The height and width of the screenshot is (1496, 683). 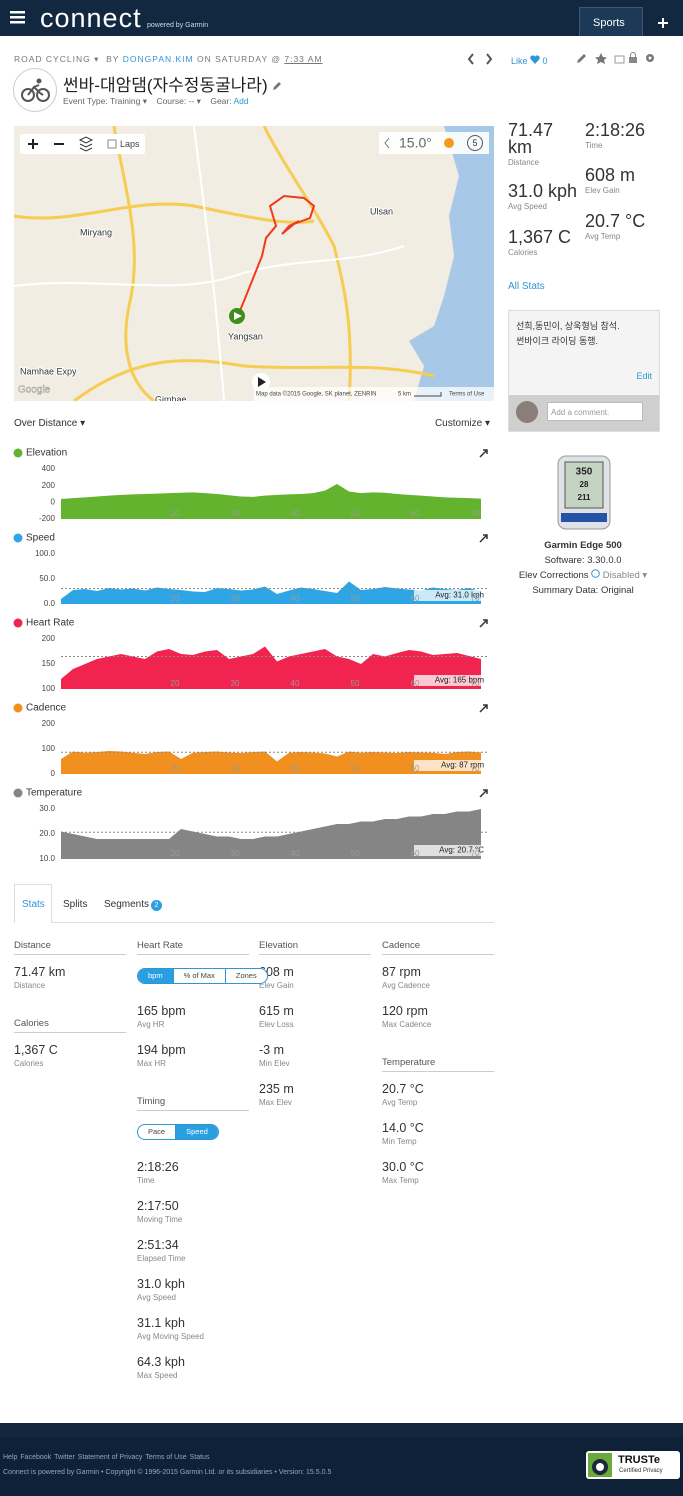 What do you see at coordinates (474, 143) in the screenshot?
I see `wind-speed: 5` at bounding box center [474, 143].